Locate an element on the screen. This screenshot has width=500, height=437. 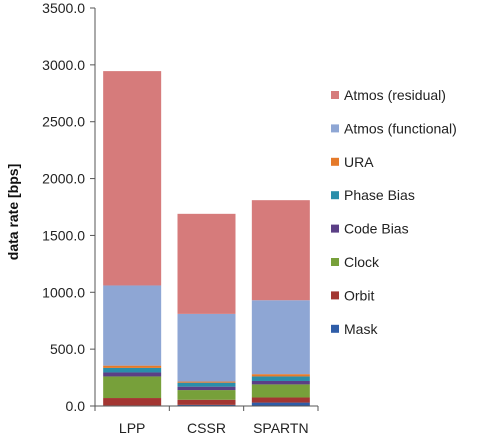
bar-segment-clock-lpp is located at coordinates (132, 387).